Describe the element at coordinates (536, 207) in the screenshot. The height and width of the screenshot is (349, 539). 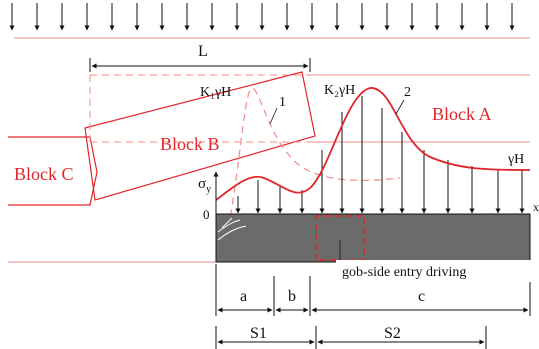
I see `x-axis-label: x` at that location.